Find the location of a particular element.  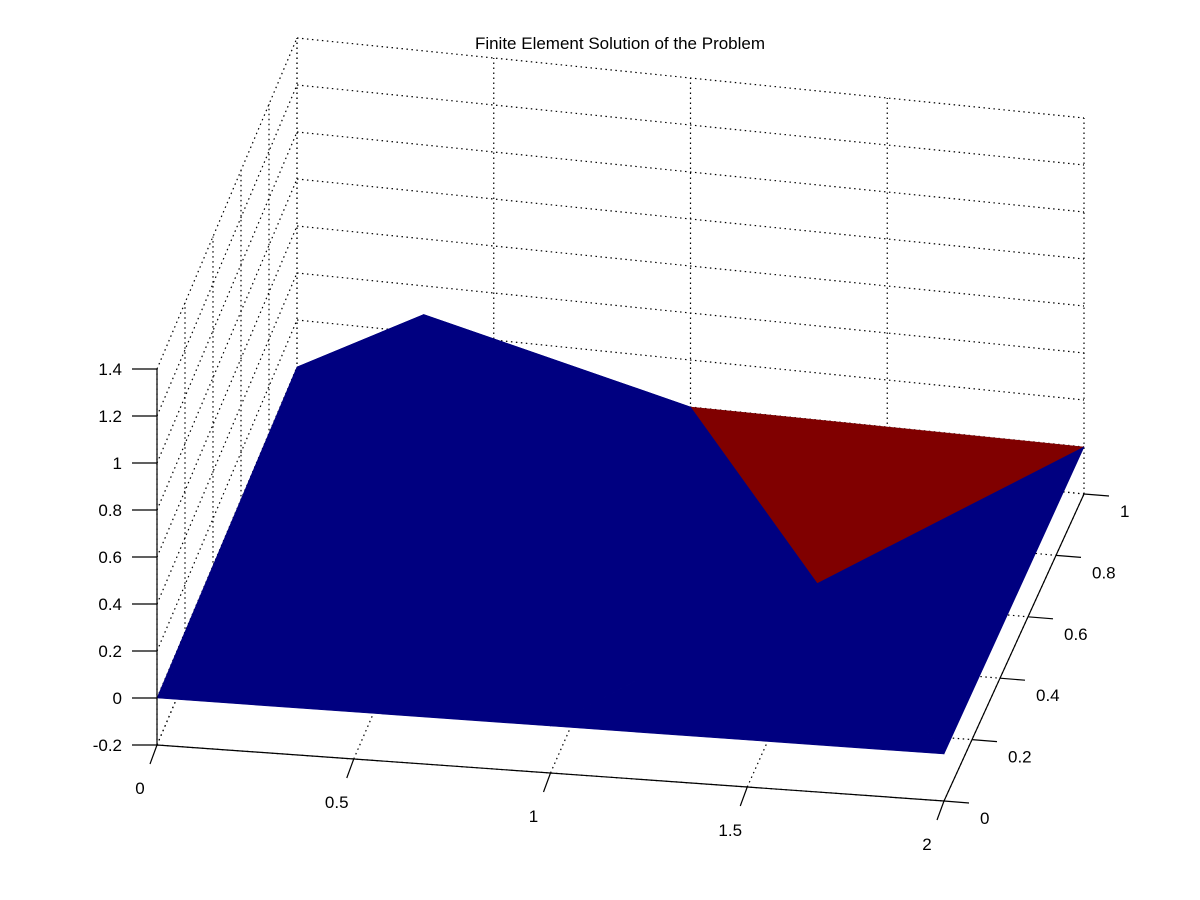

x-tick-label: 1.5 is located at coordinates (730, 830).